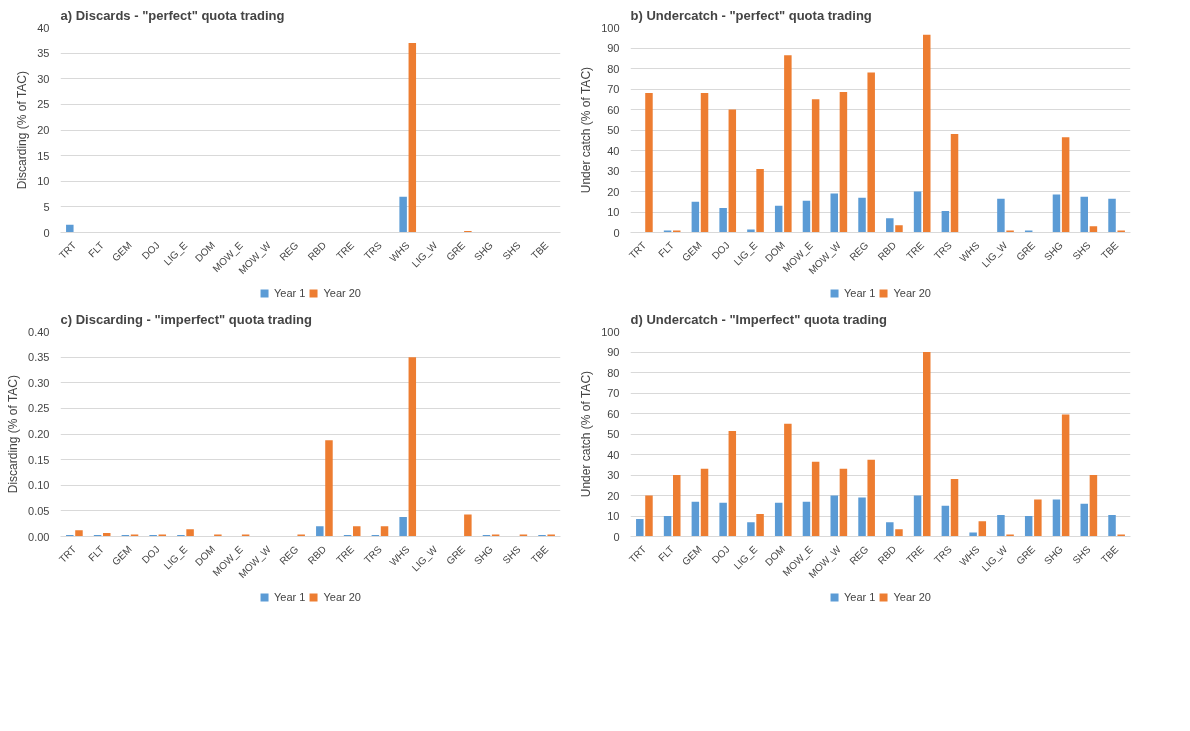 The height and width of the screenshot is (731, 1190). I want to click on y-tick-label: 0.00, so click(39, 536).